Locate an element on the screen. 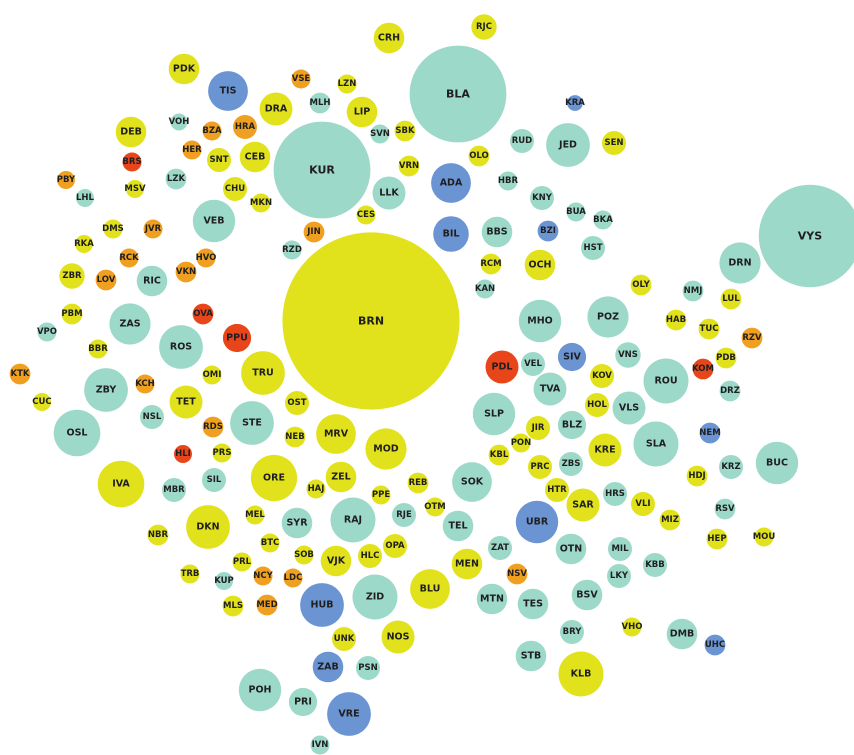 The image size is (854, 755). bubble-jin: JIN is located at coordinates (314, 232).